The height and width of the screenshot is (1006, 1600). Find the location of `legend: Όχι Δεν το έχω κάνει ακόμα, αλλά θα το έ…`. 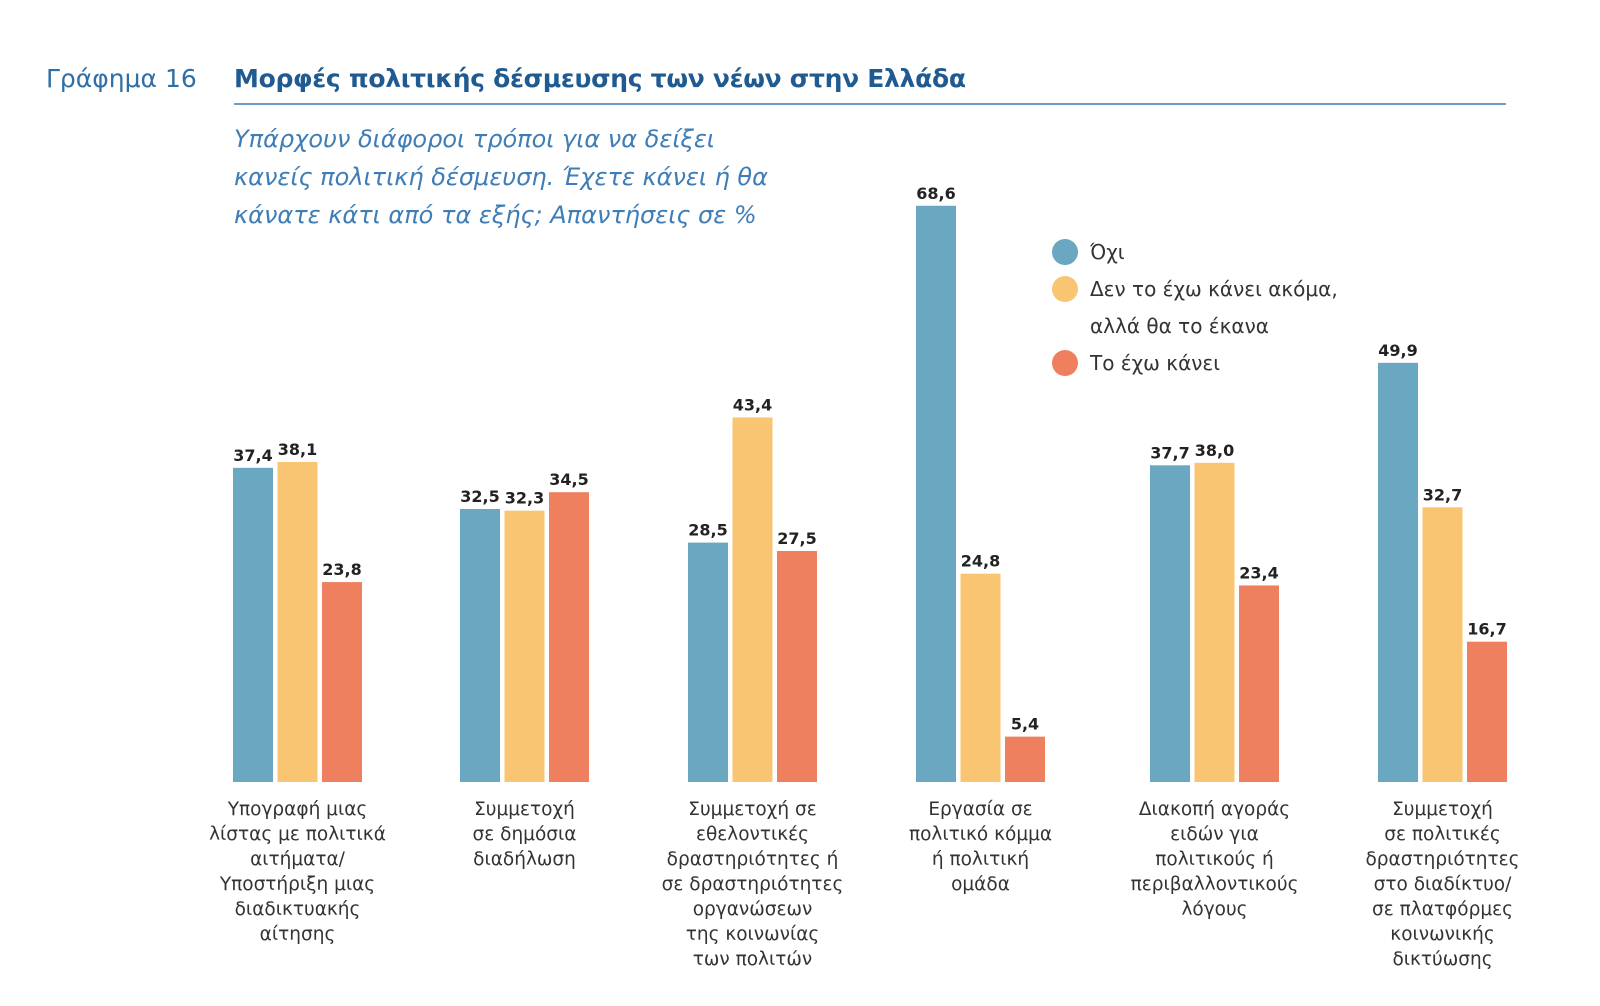

legend: Όχι Δεν το έχω κάνει ακόμα, αλλά θα το έ… is located at coordinates (1216, 308).